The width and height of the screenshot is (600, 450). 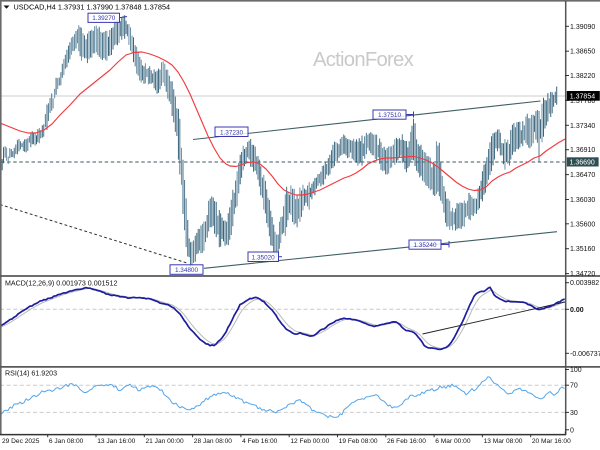 I want to click on svg-text: 1.35020, so click(x=264, y=257).